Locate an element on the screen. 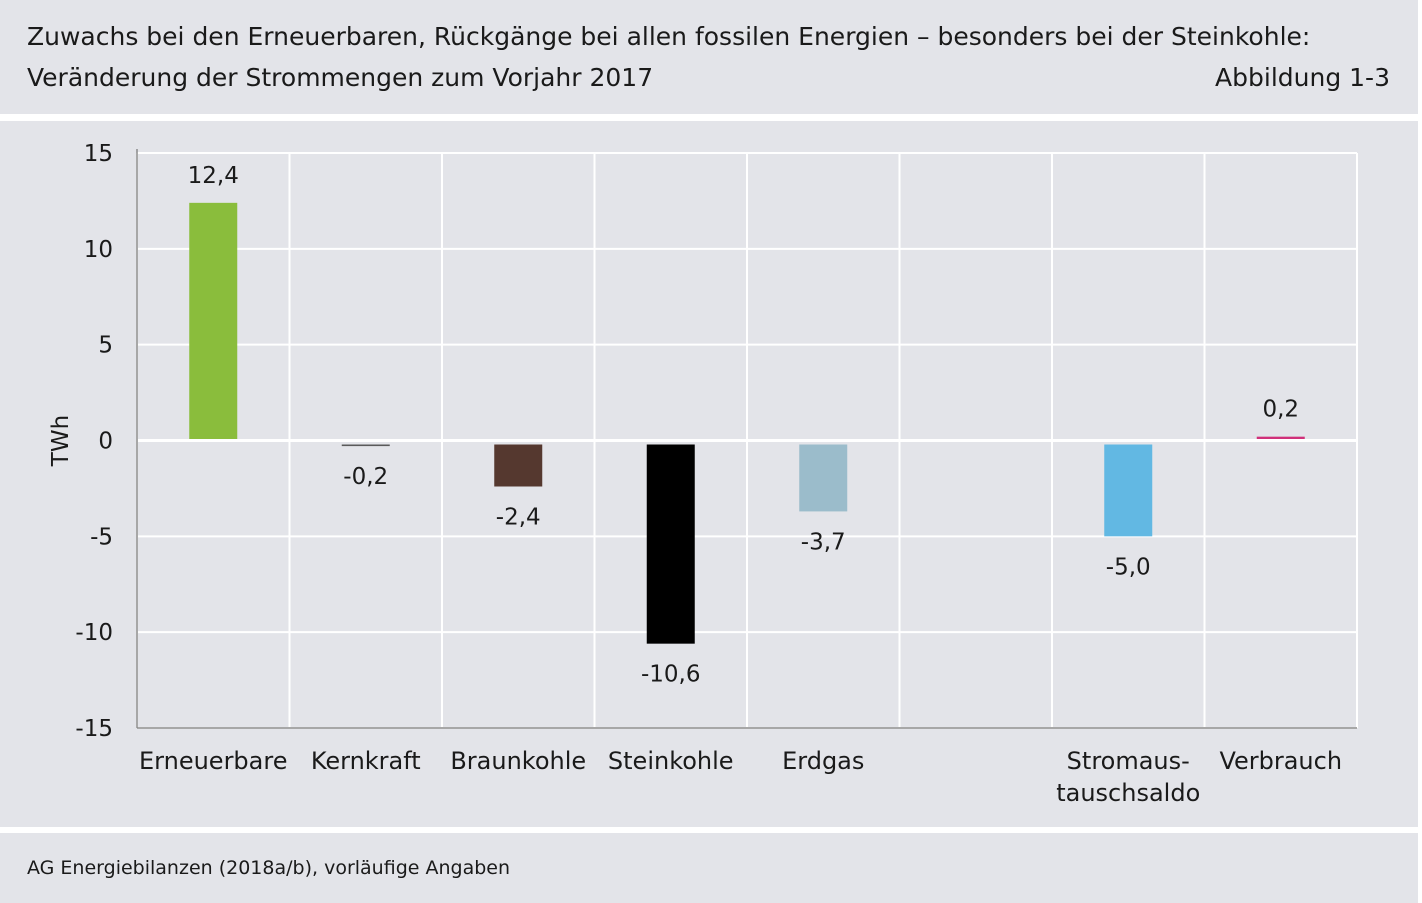 The height and width of the screenshot is (903, 1422). x-tick-label: Verbrauch is located at coordinates (1280, 761).